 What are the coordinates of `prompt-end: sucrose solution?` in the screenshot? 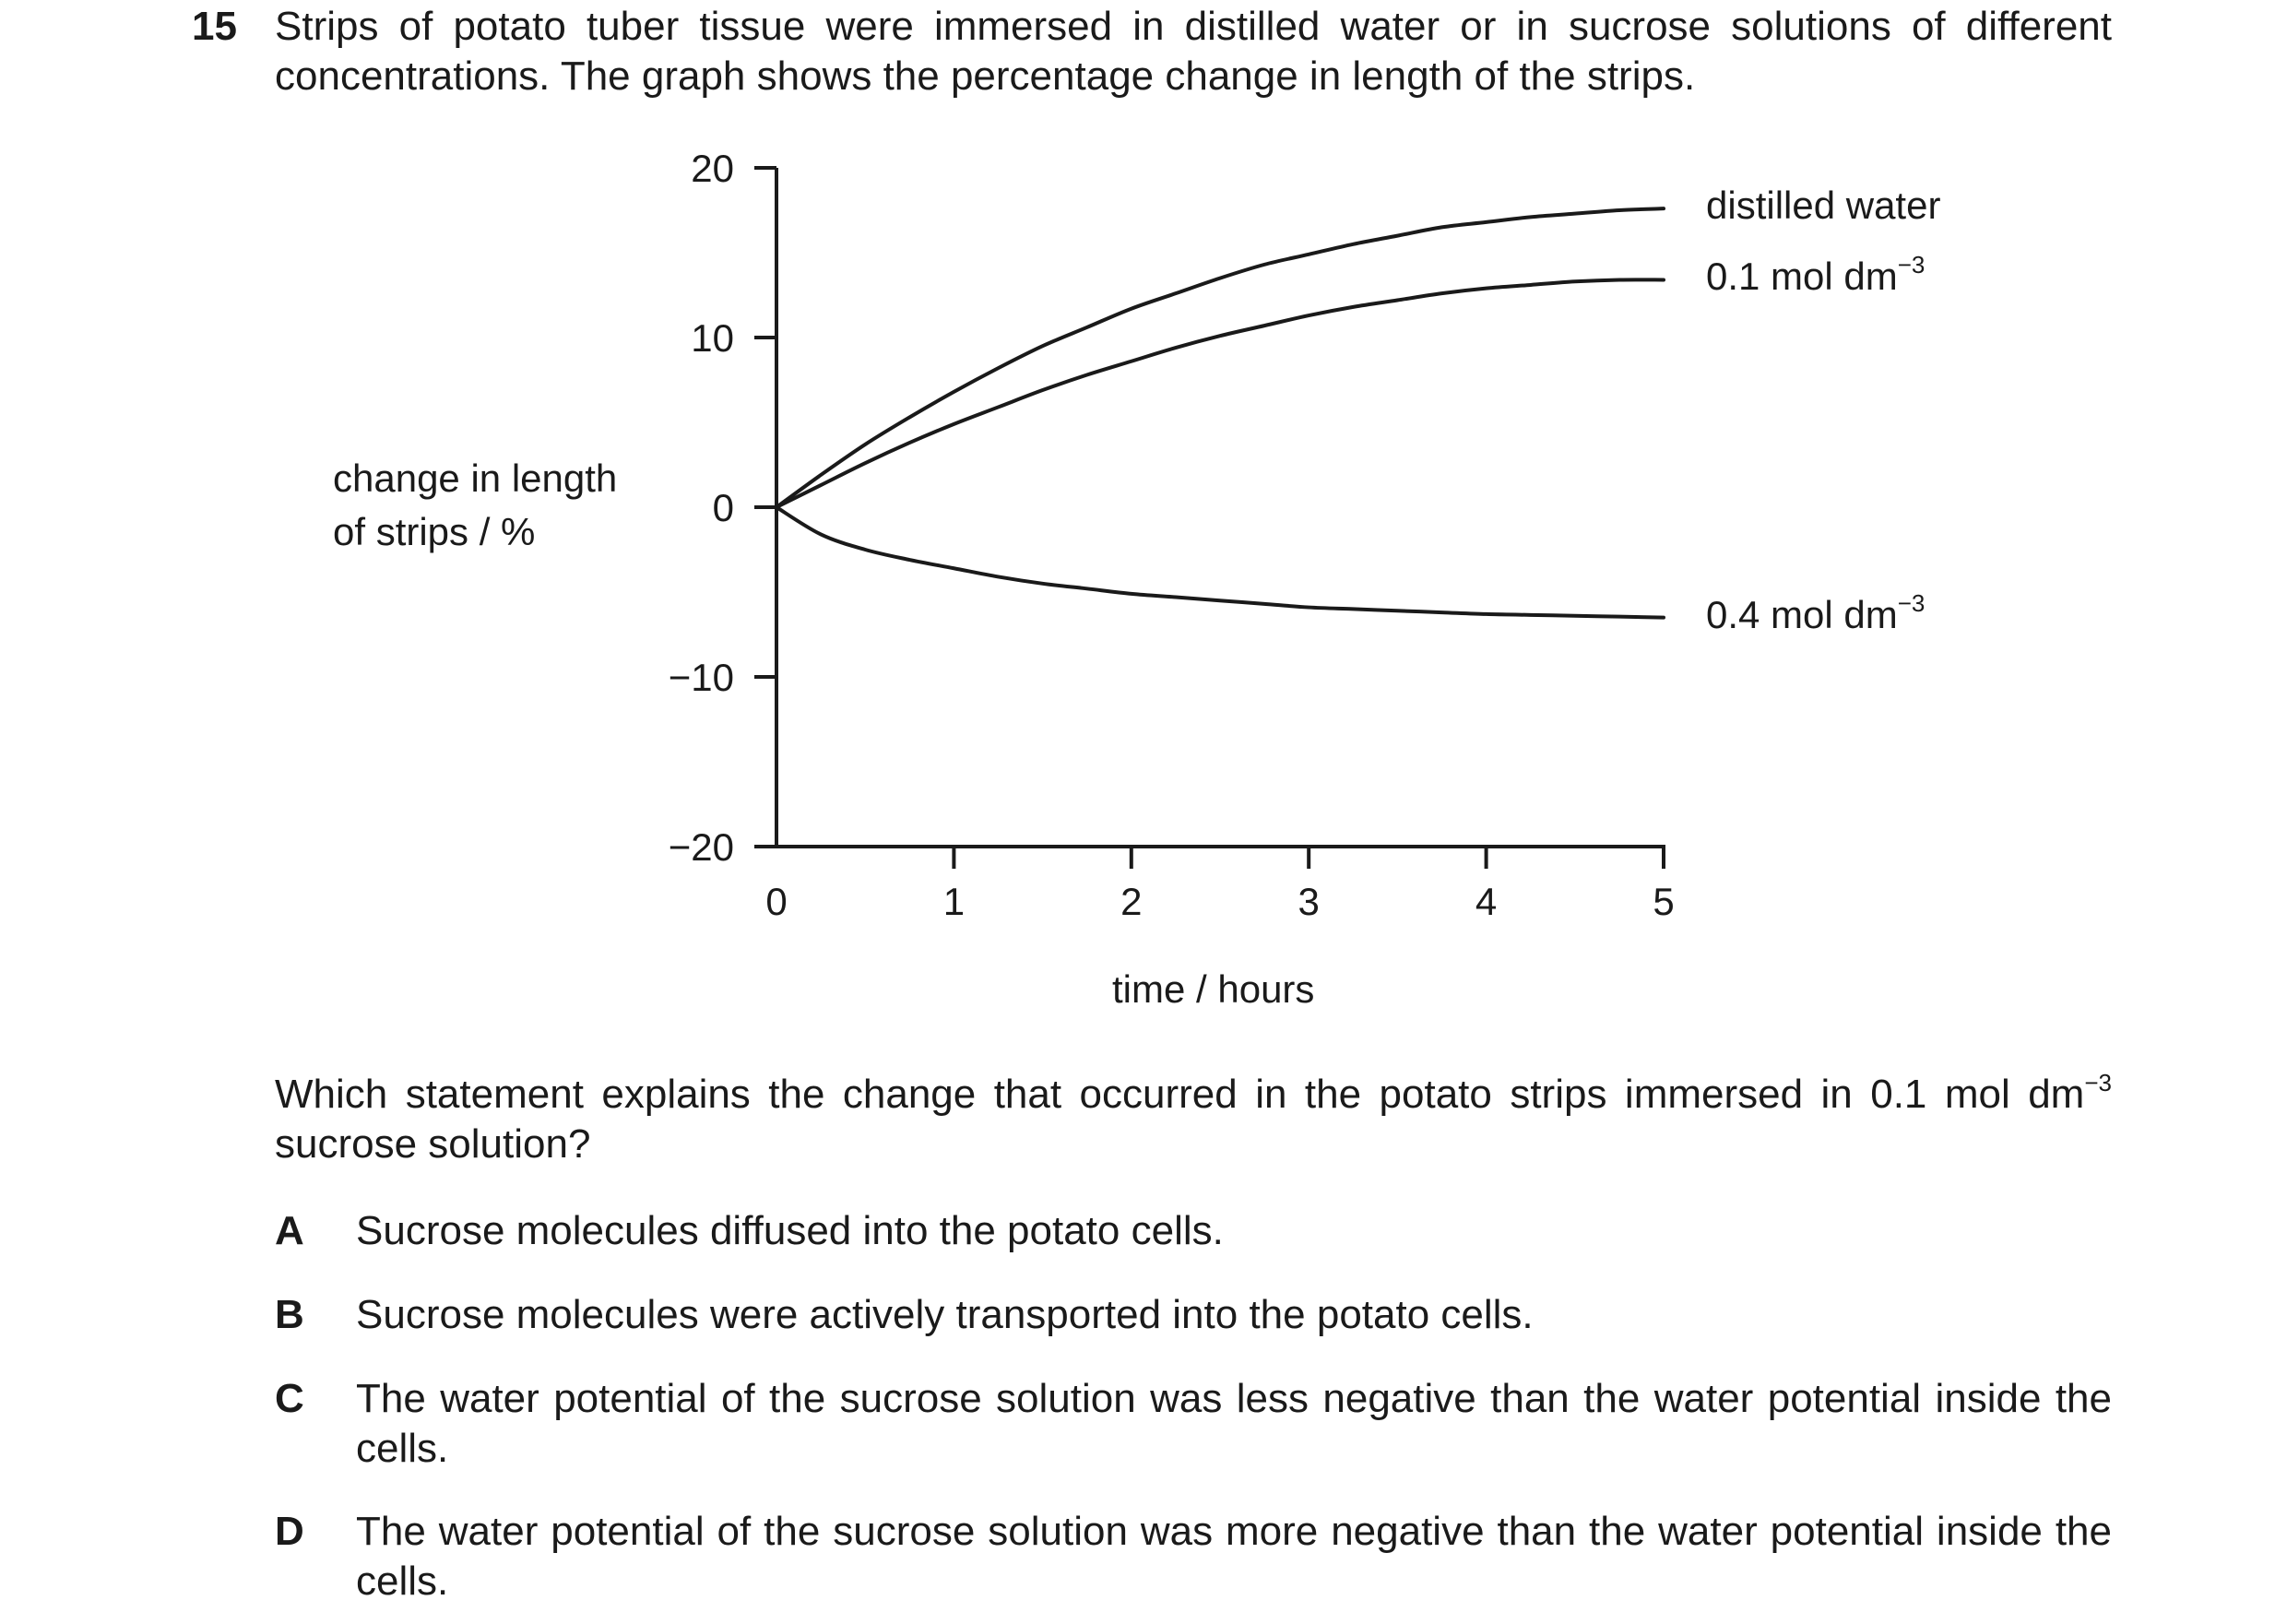 It's located at (433, 1144).